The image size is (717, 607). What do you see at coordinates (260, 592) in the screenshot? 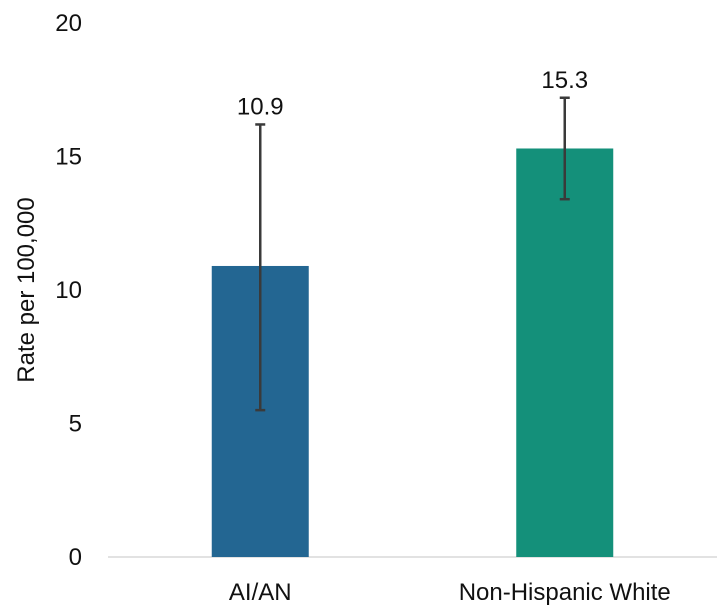
I see `x-tick-label: AI/AN` at bounding box center [260, 592].